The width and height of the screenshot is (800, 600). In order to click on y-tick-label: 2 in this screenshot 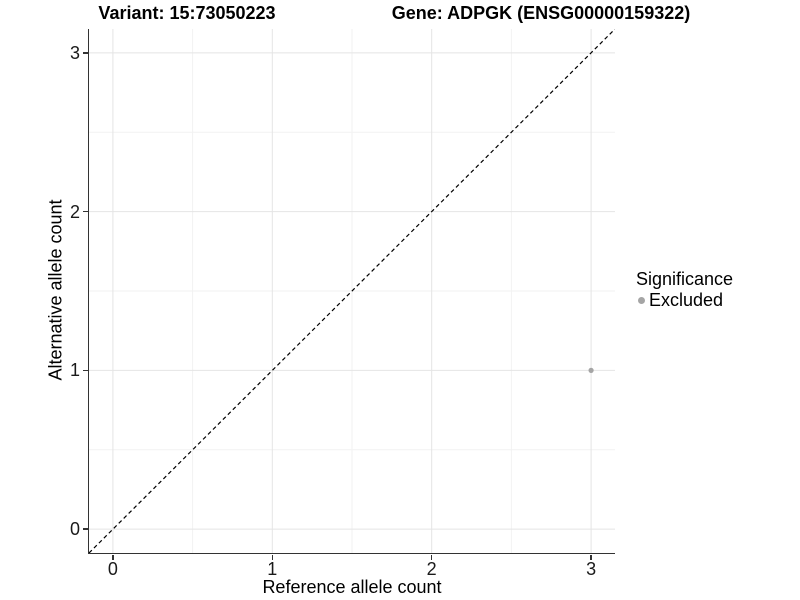, I will do `click(74, 211)`.